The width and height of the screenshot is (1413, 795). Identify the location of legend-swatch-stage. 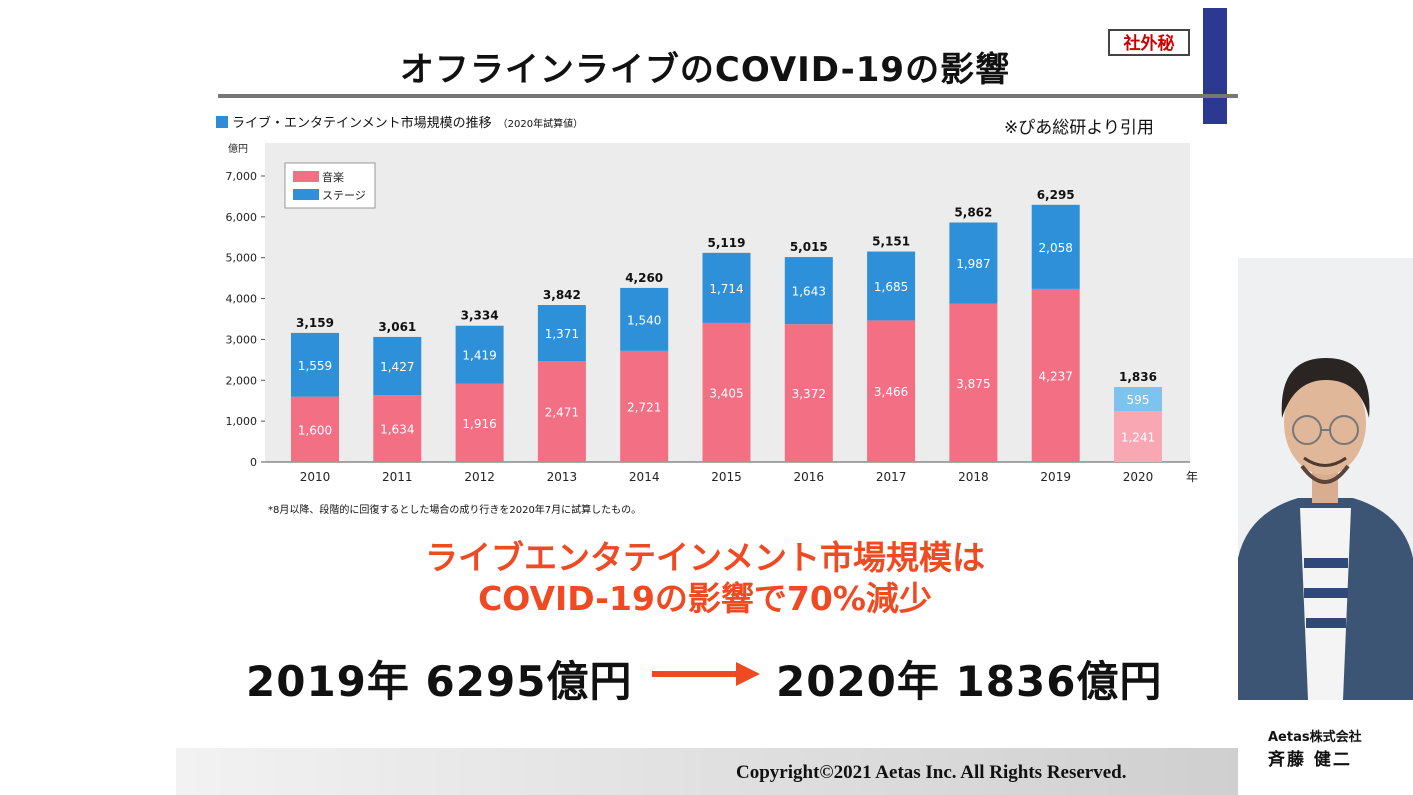
(306, 194).